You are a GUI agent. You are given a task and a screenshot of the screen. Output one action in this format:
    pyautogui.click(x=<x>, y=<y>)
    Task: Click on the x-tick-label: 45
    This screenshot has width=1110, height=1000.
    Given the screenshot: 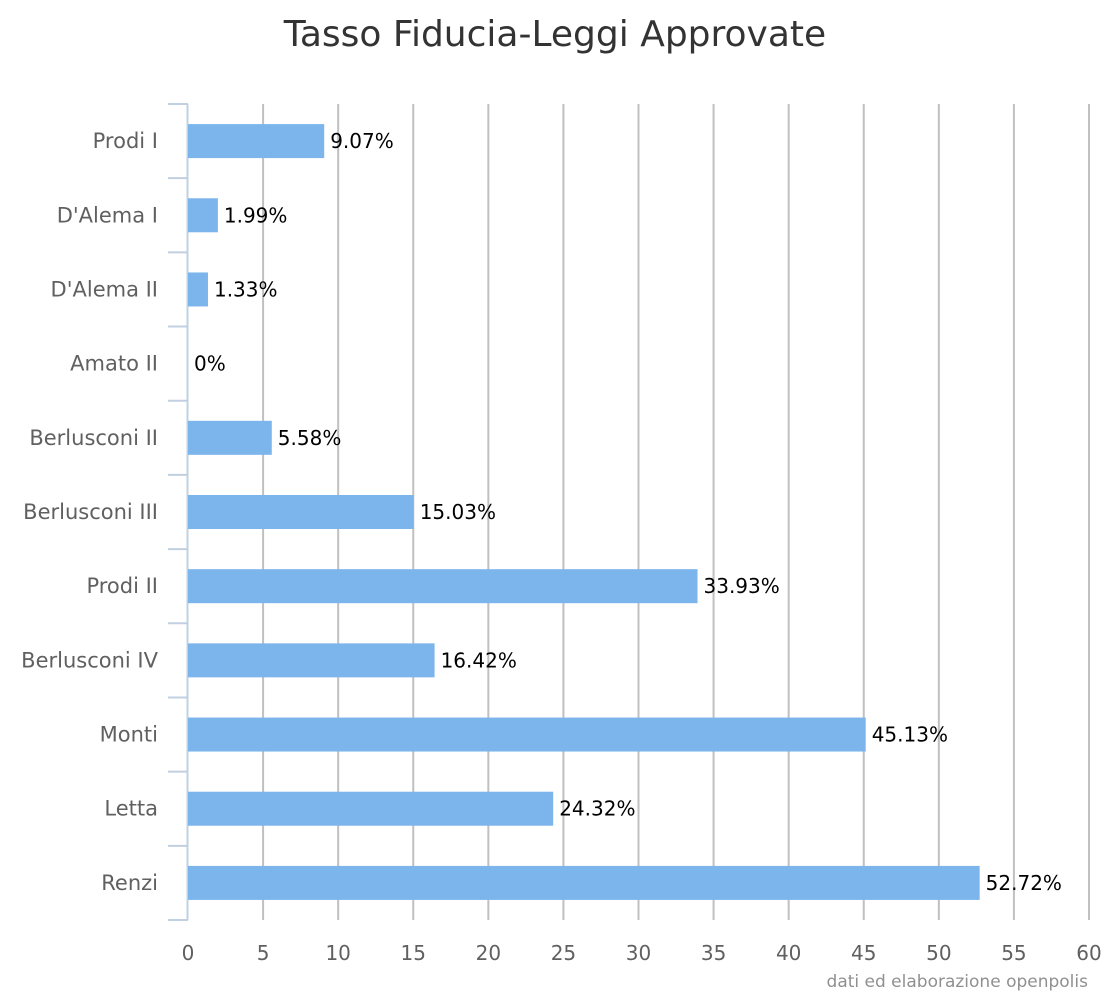 What is the action you would take?
    pyautogui.click(x=863, y=953)
    